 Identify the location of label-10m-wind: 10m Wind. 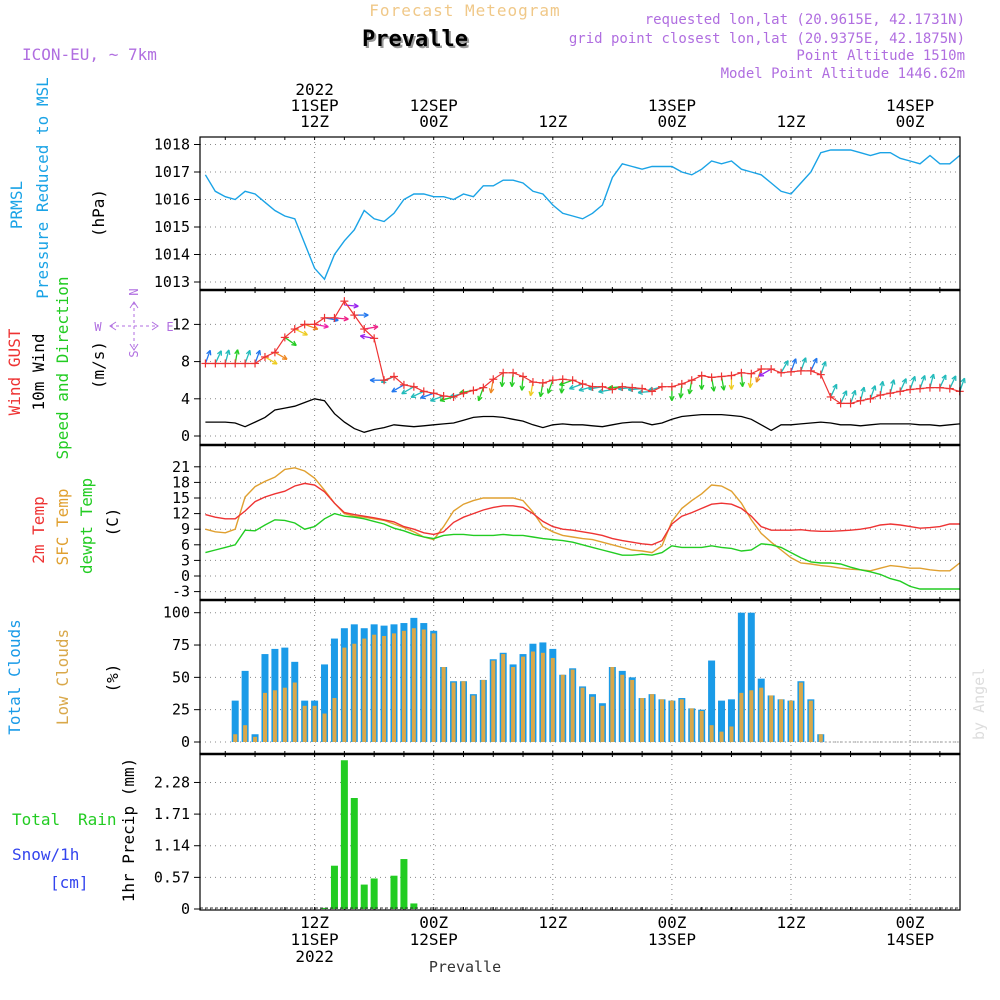
(38, 371).